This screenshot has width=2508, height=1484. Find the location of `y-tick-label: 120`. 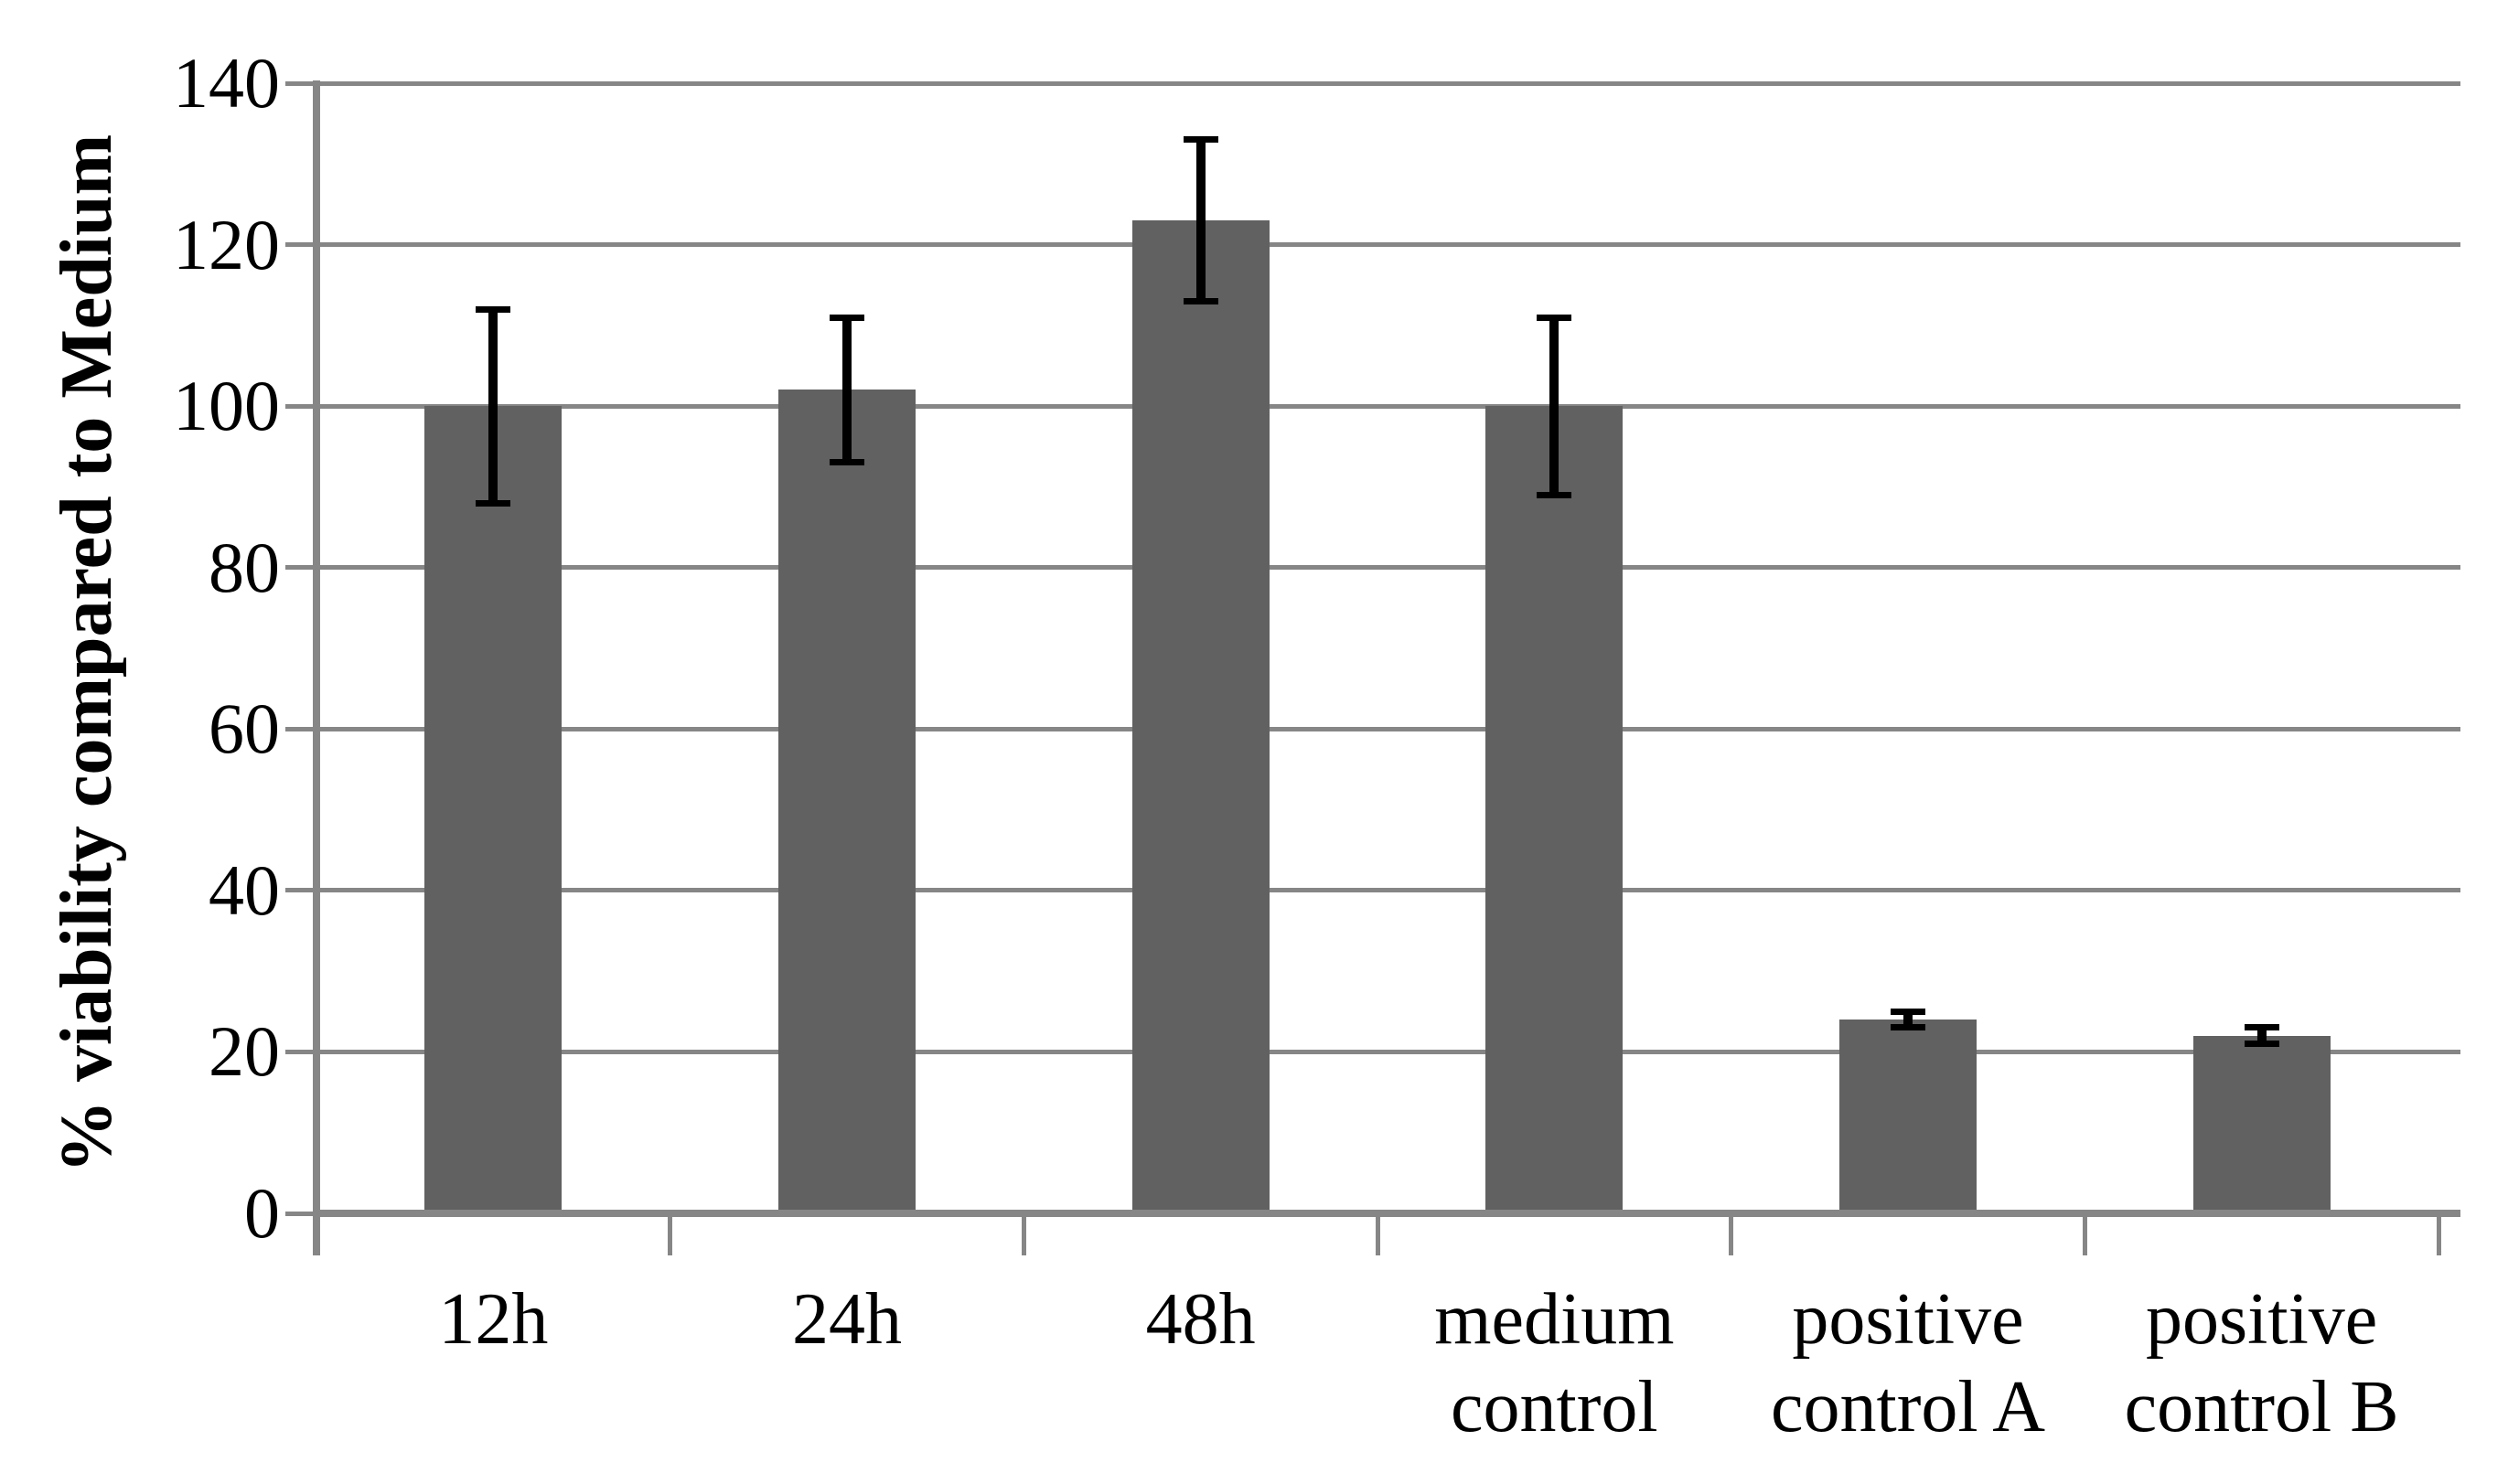

y-tick-label: 120 is located at coordinates (226, 244).